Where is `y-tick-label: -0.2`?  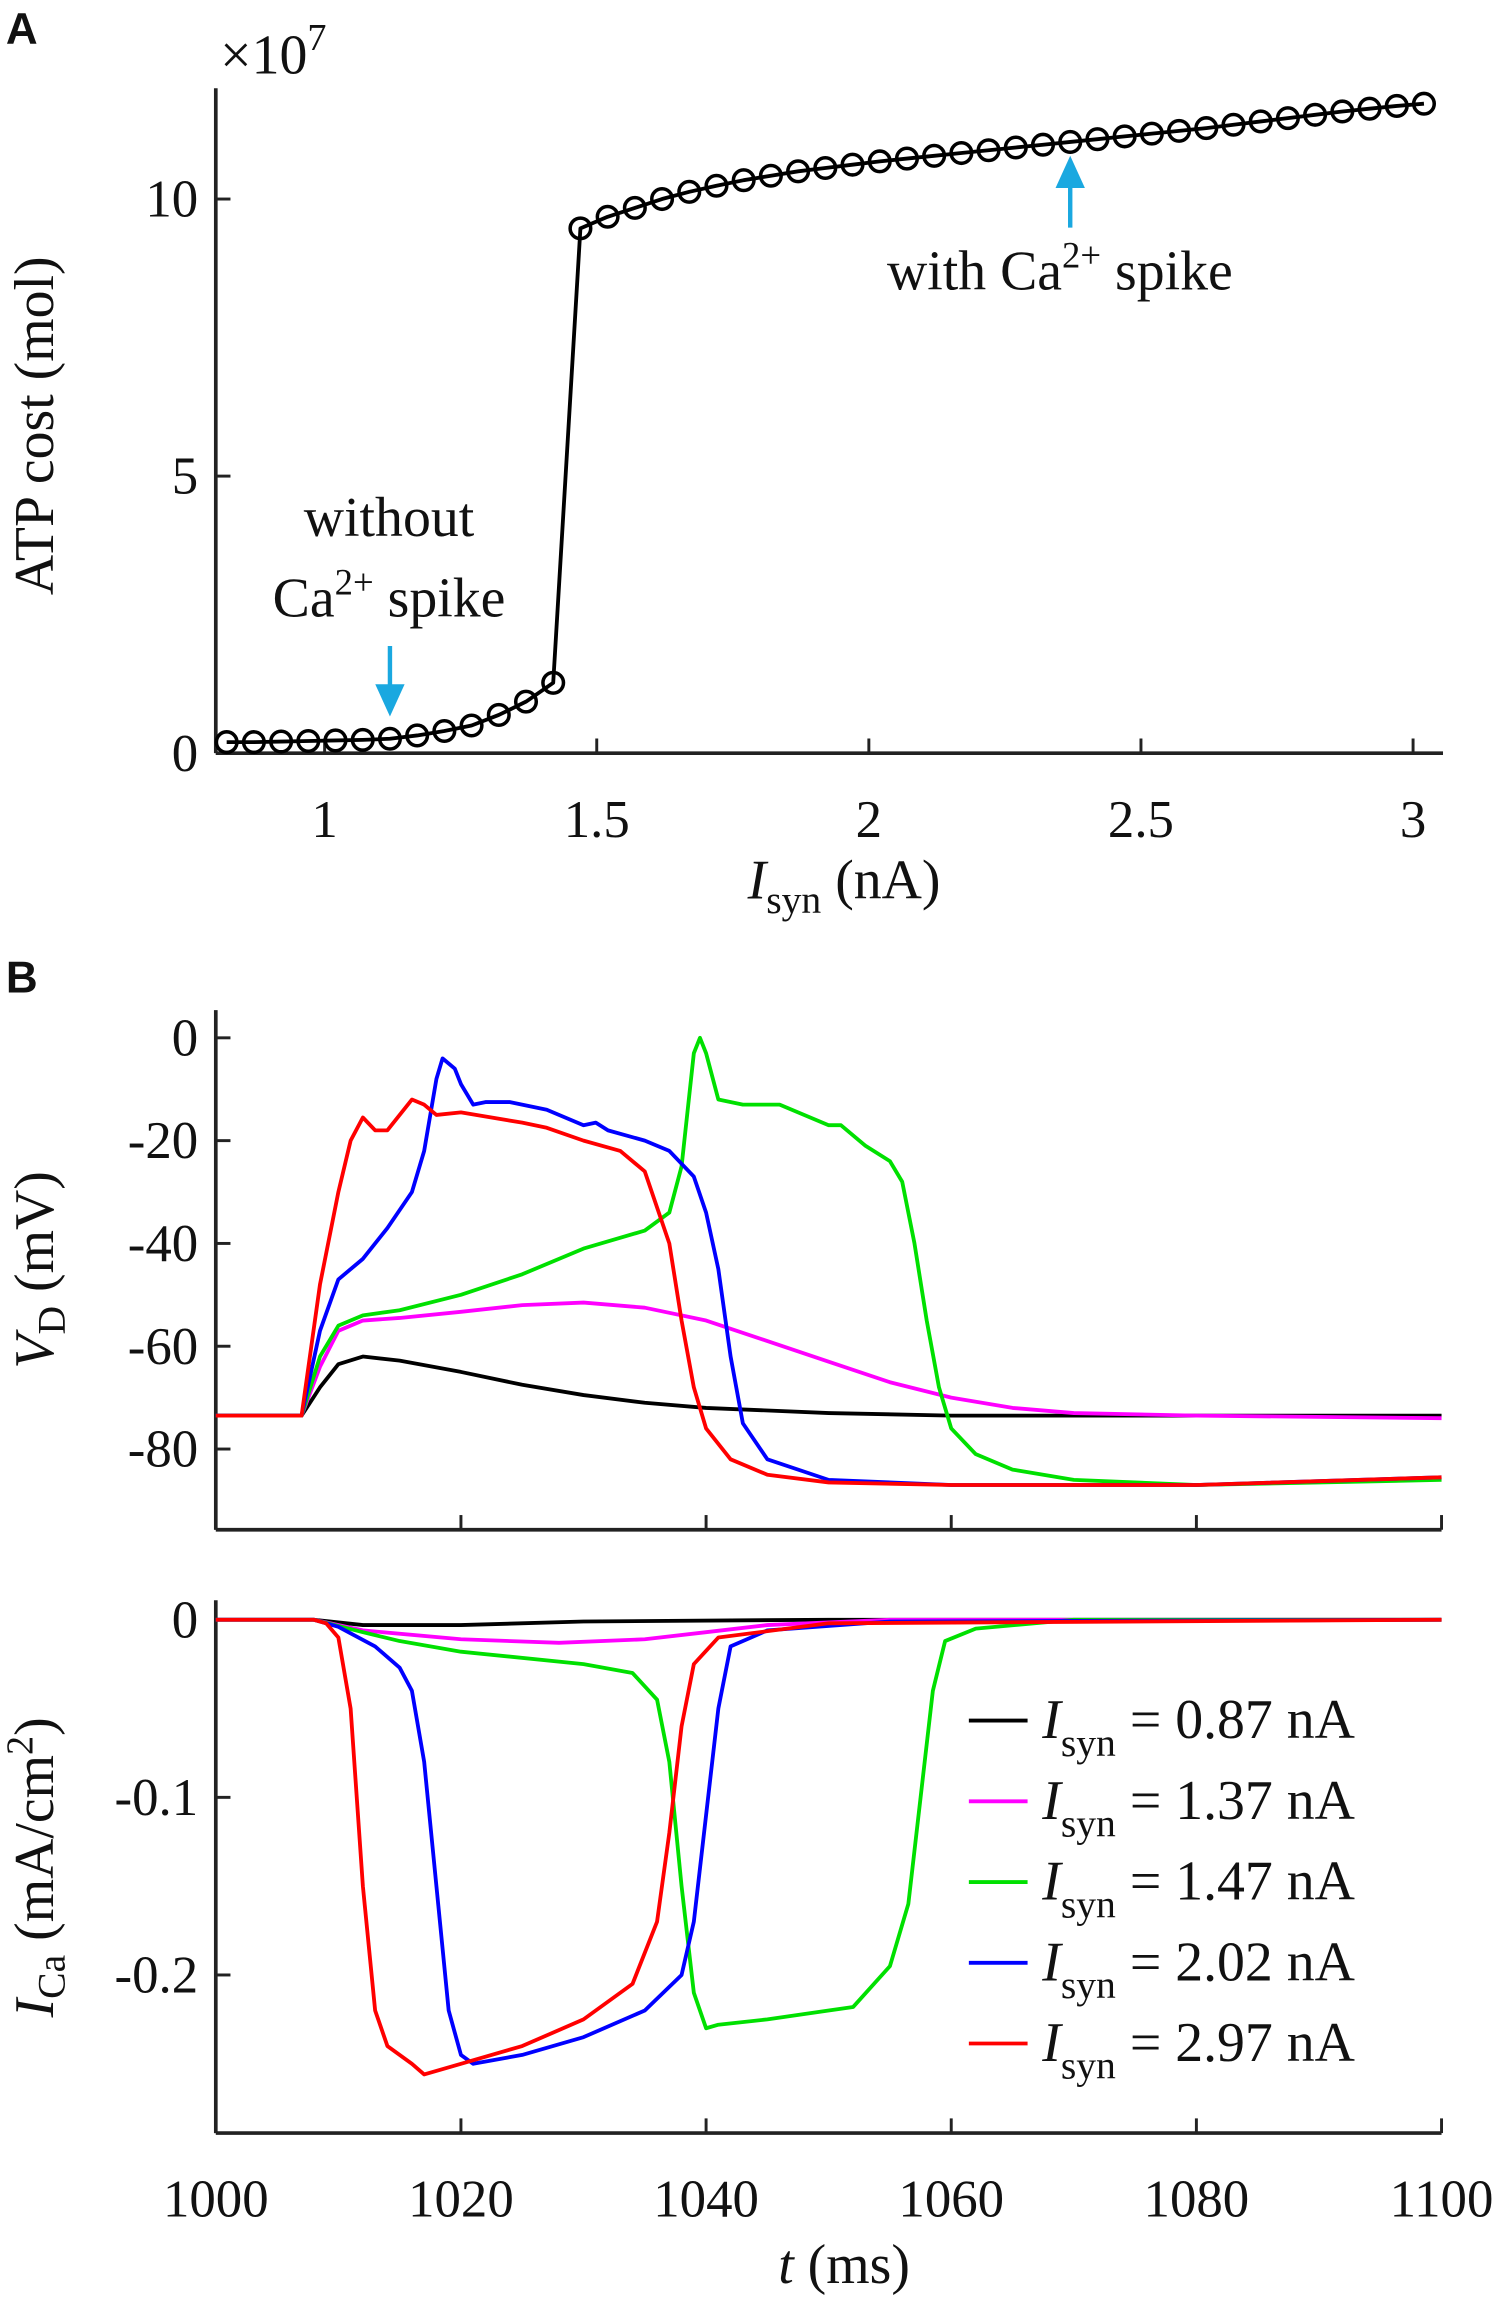
y-tick-label: -0.2 is located at coordinates (157, 1976).